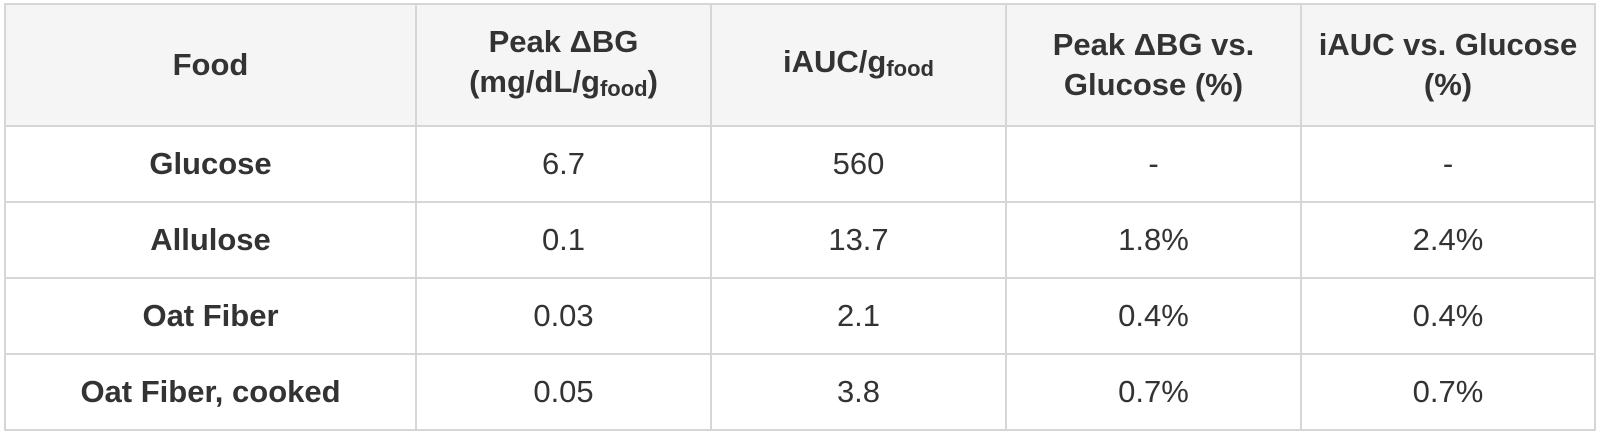  Describe the element at coordinates (210, 316) in the screenshot. I see `food-name-cell: Oat Fiber` at that location.